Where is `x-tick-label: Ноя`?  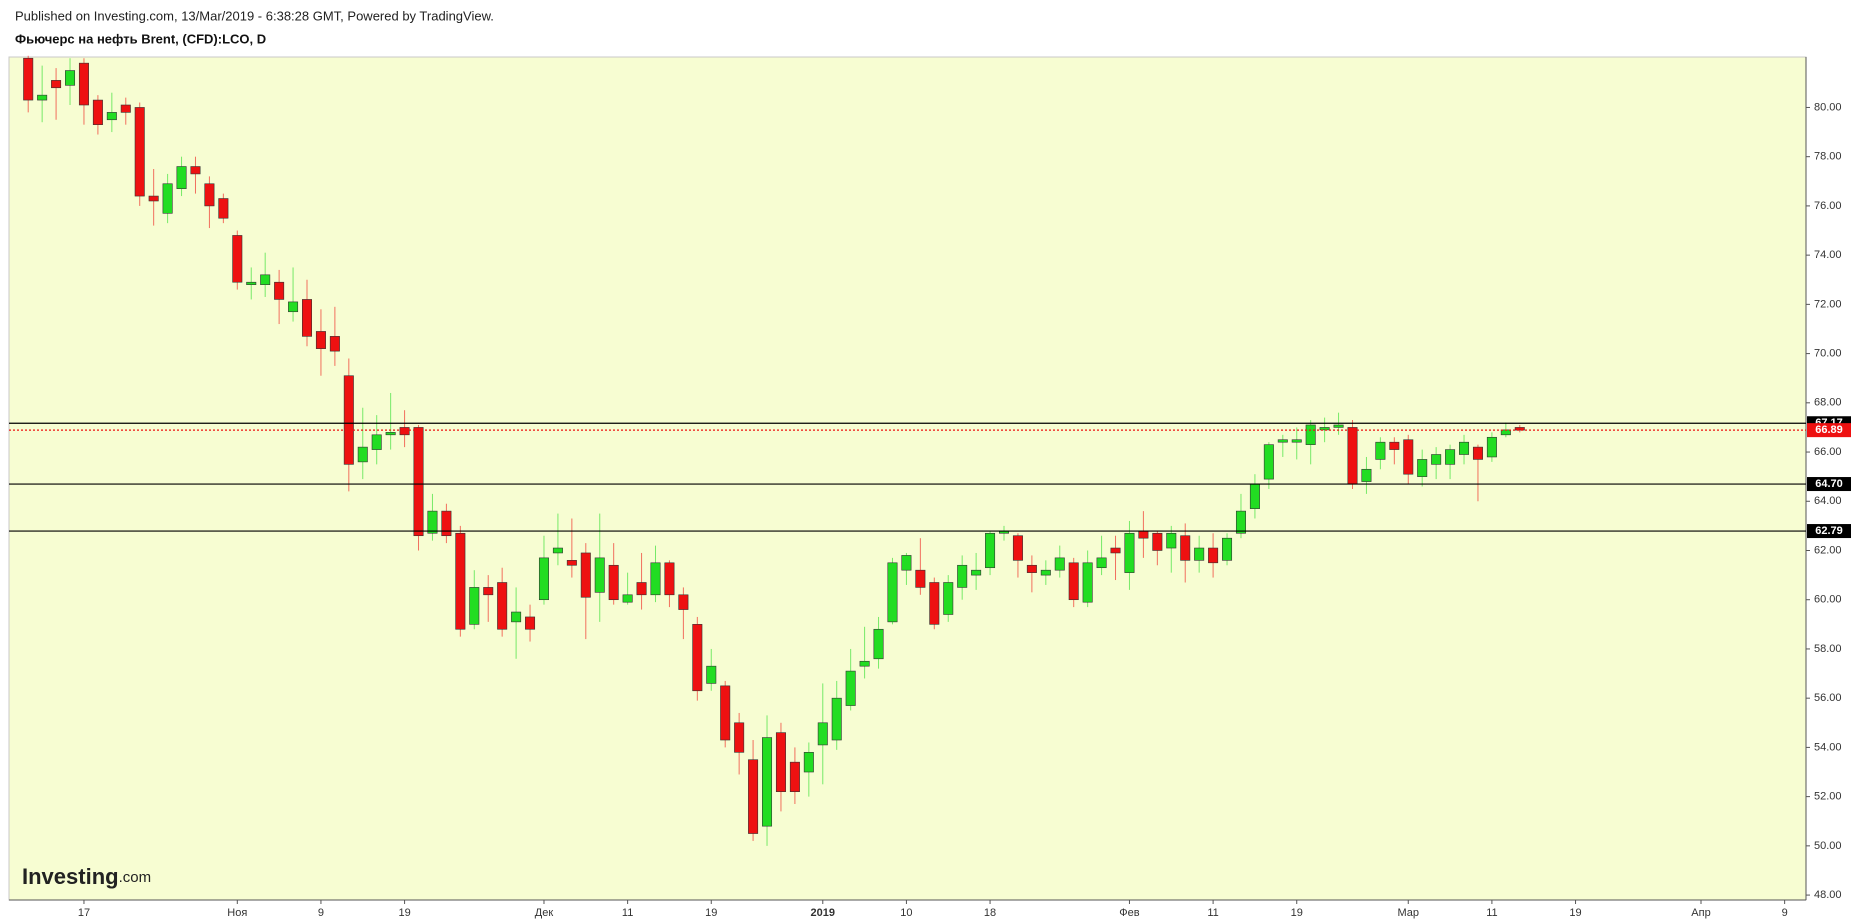
x-tick-label: Ноя is located at coordinates (237, 913).